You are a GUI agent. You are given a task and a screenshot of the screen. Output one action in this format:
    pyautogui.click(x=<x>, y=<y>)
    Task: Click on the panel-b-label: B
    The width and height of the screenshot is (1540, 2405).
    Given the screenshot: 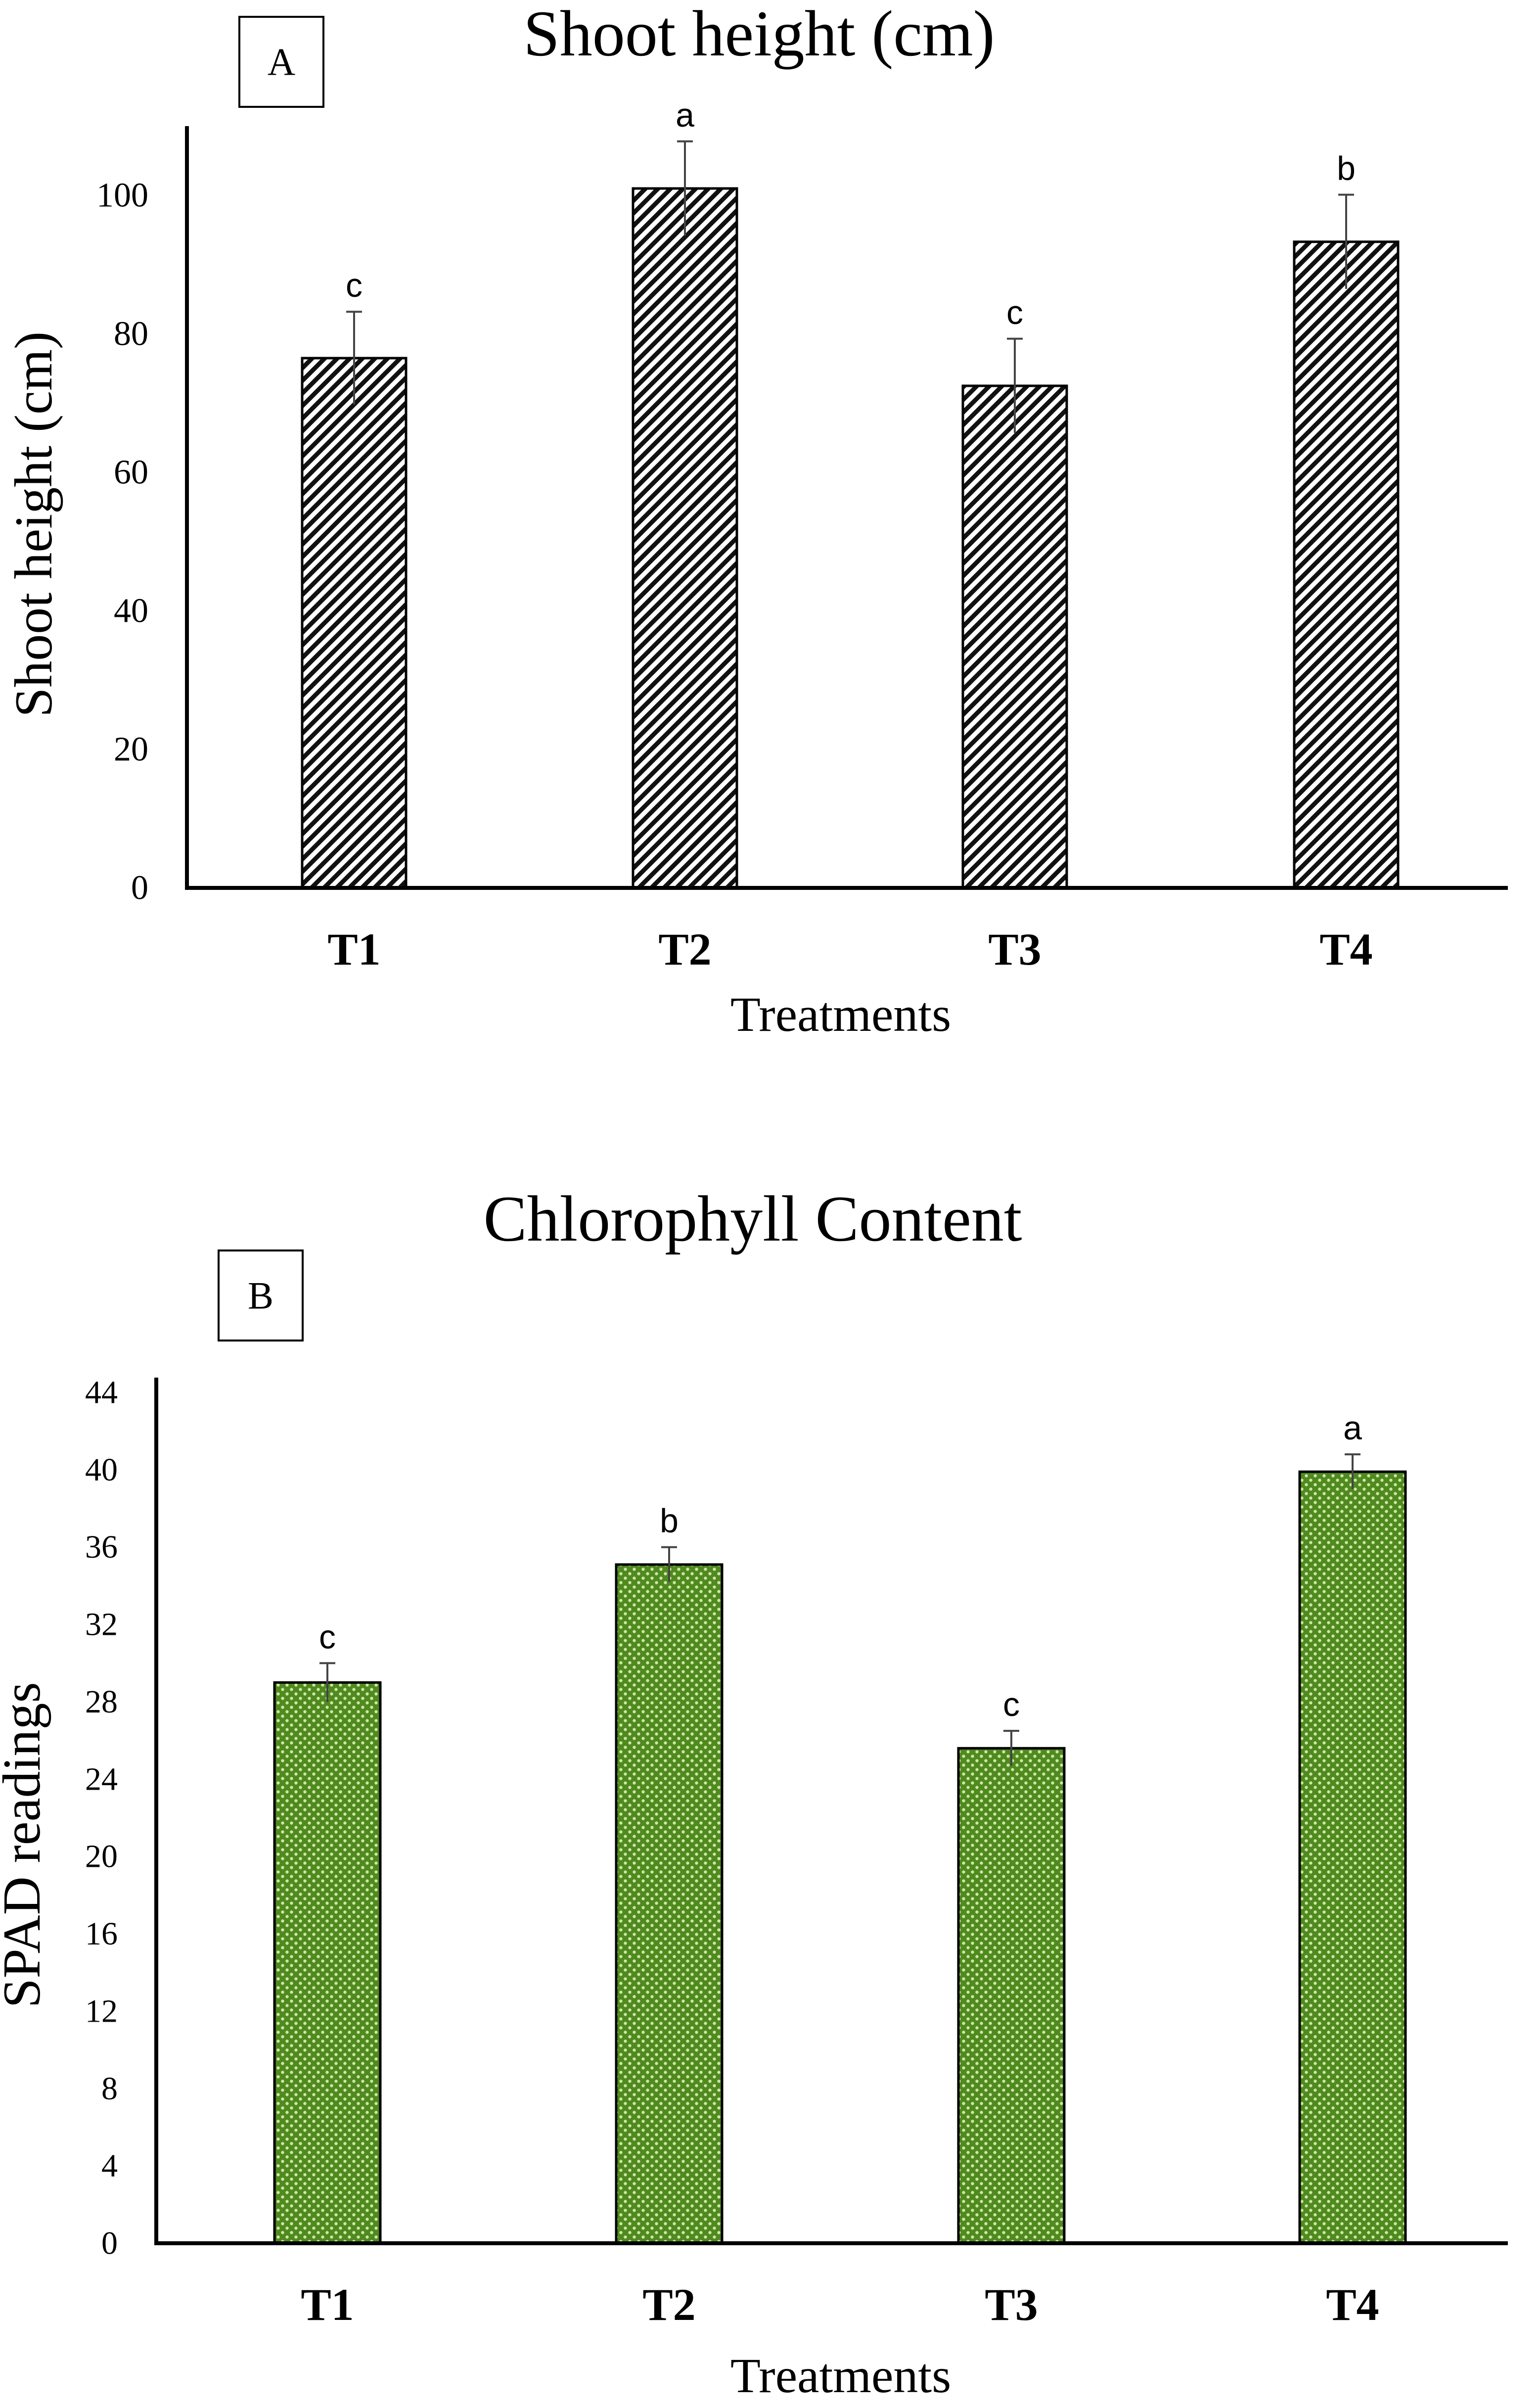 What is the action you would take?
    pyautogui.click(x=260, y=1295)
    